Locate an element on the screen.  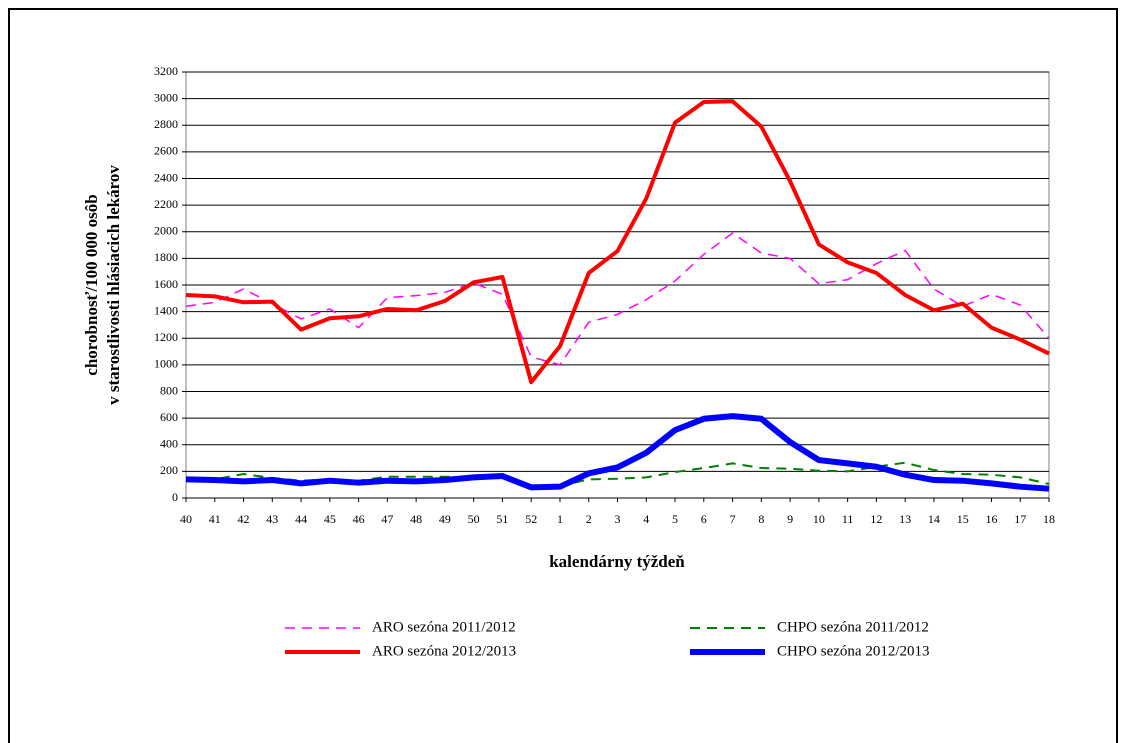
x-tick-label: 41 is located at coordinates (215, 519).